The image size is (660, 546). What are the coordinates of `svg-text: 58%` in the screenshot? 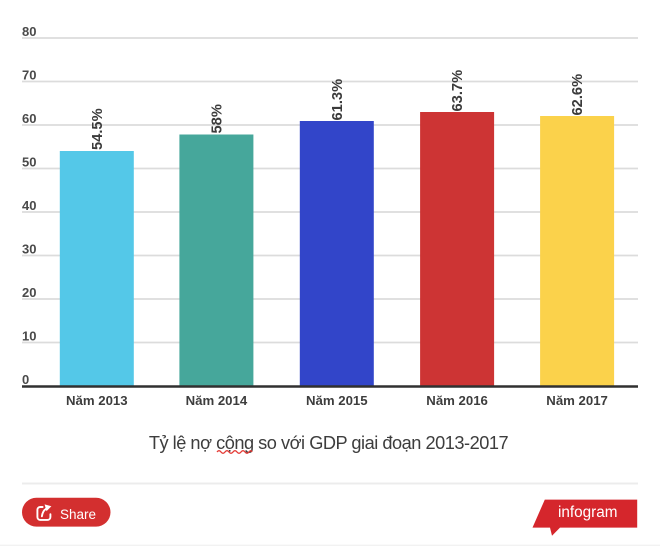 It's located at (217, 118).